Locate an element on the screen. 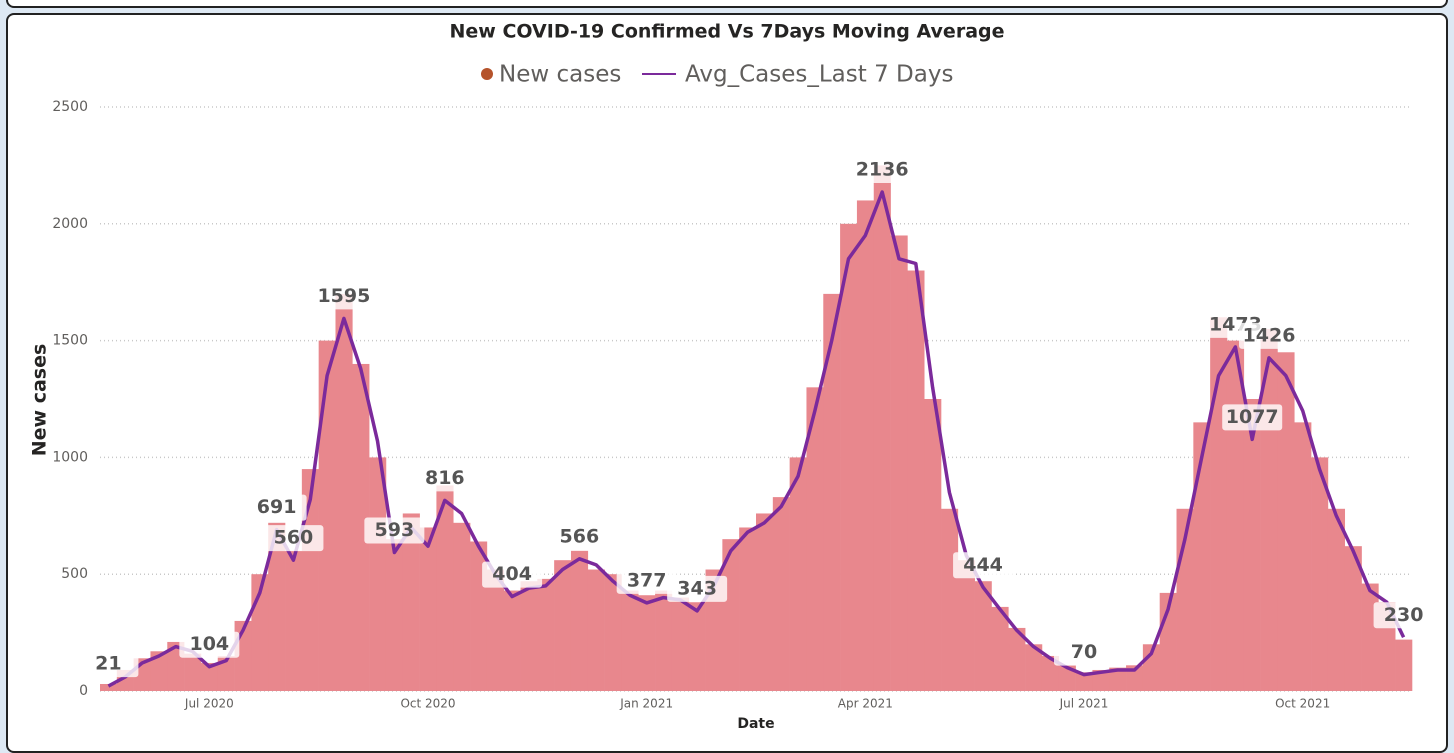  data-label: 2136 is located at coordinates (882, 170).